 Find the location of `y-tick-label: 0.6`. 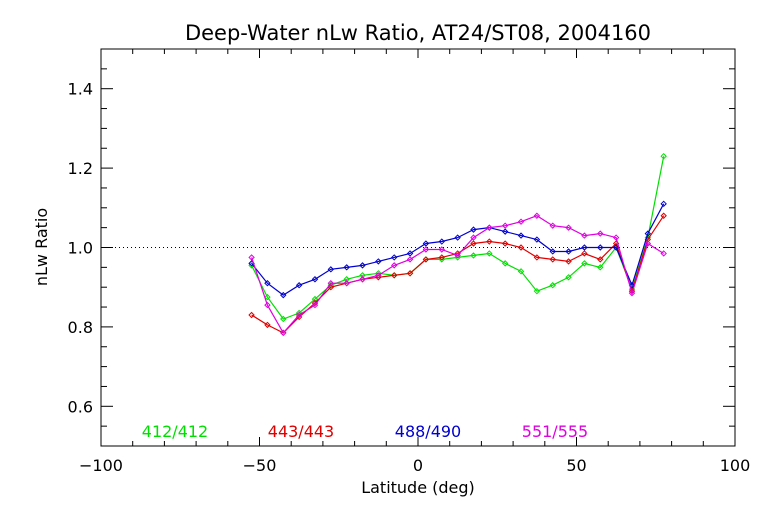

y-tick-label: 0.6 is located at coordinates (80, 406).